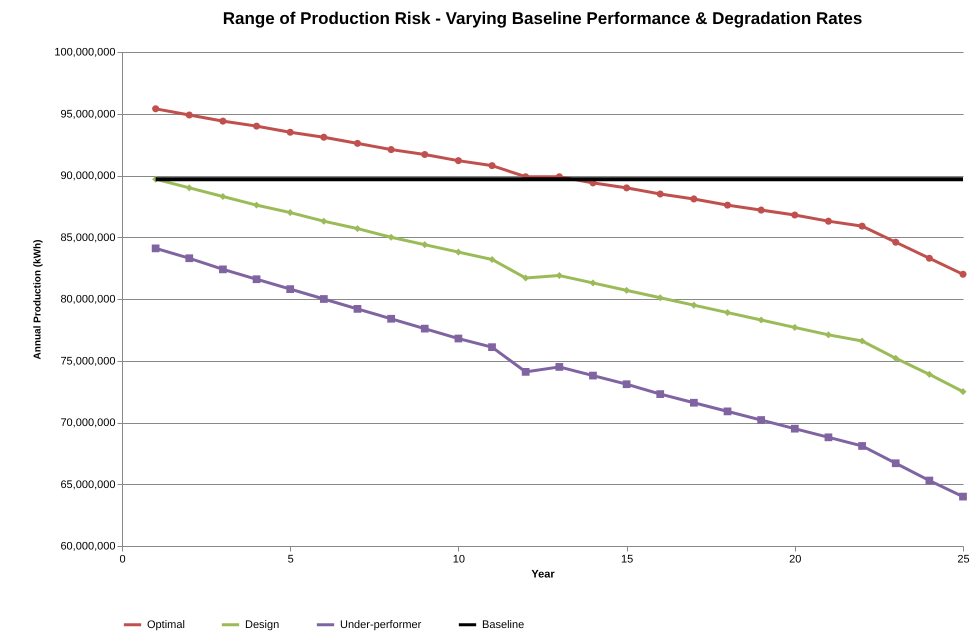 Image resolution: width=971 pixels, height=636 pixels. Describe the element at coordinates (85, 52) in the screenshot. I see `y-tick-label: 100,000,000` at that location.